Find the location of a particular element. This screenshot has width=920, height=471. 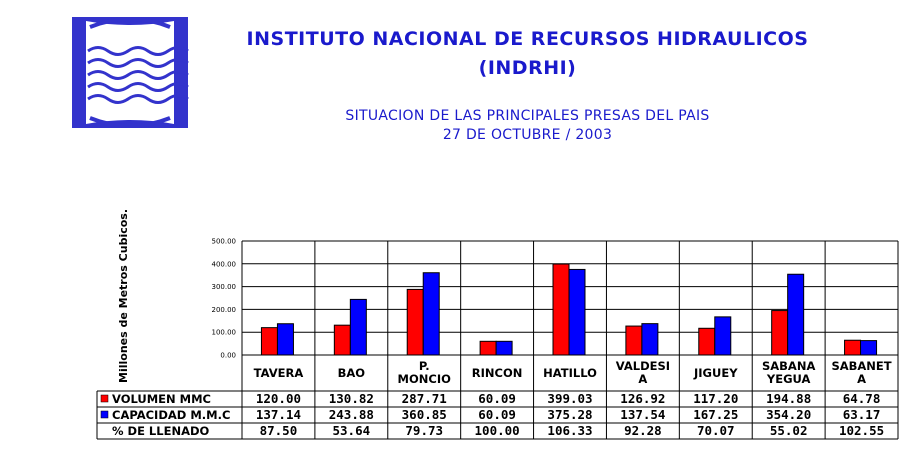

category-label: SABANET is located at coordinates (861, 366).